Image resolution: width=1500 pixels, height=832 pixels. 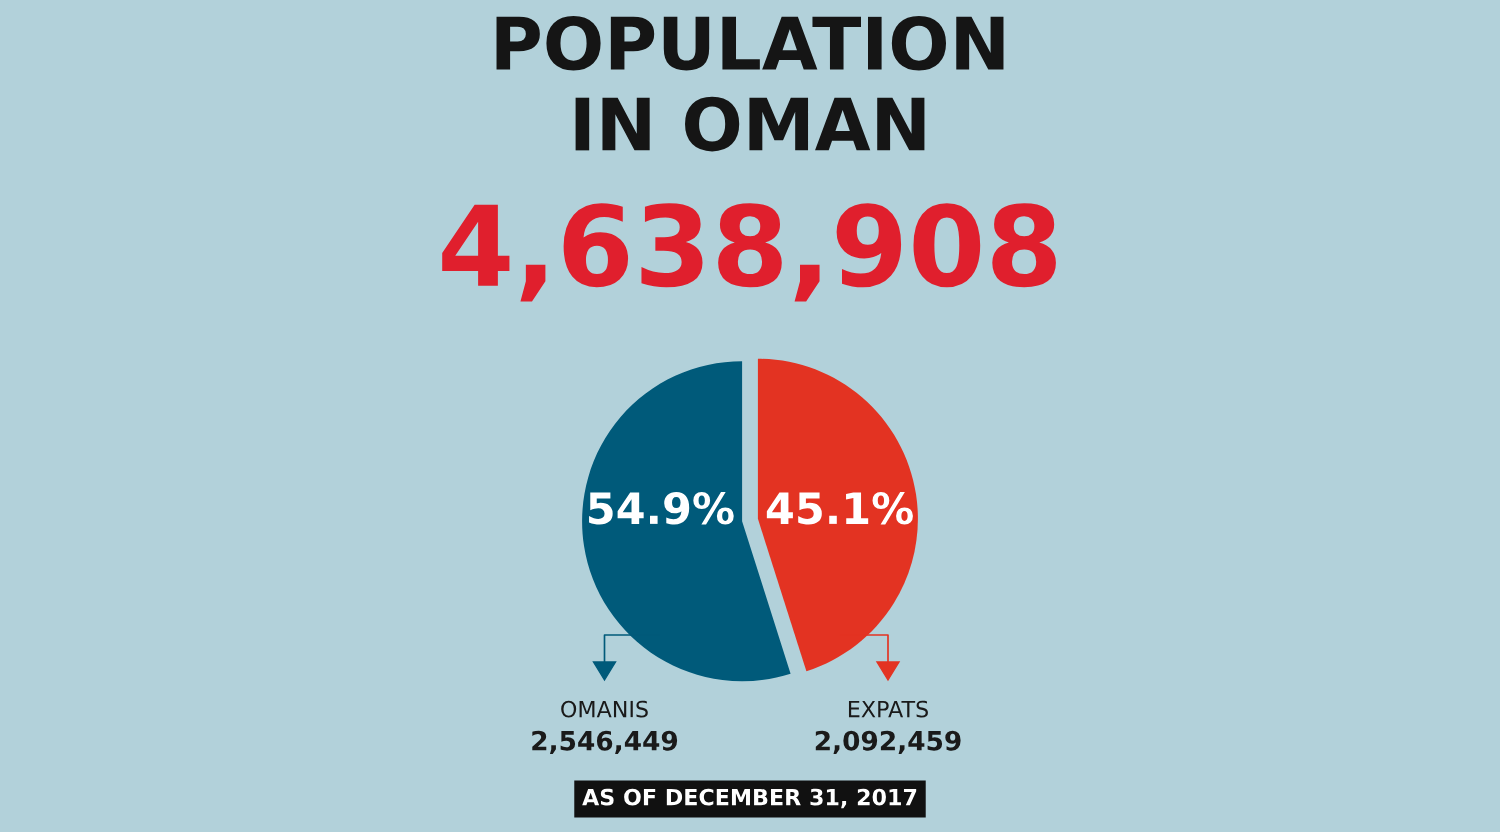 I want to click on chart-title: POPULATION IN OMAN, so click(x=750, y=83).